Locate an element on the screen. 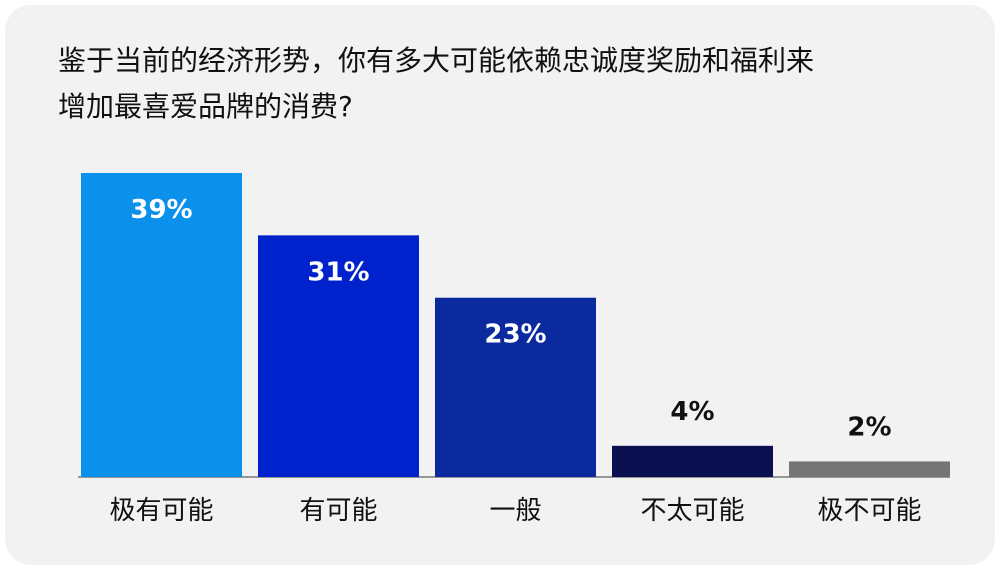  value-label-3: 23% is located at coordinates (515, 335).